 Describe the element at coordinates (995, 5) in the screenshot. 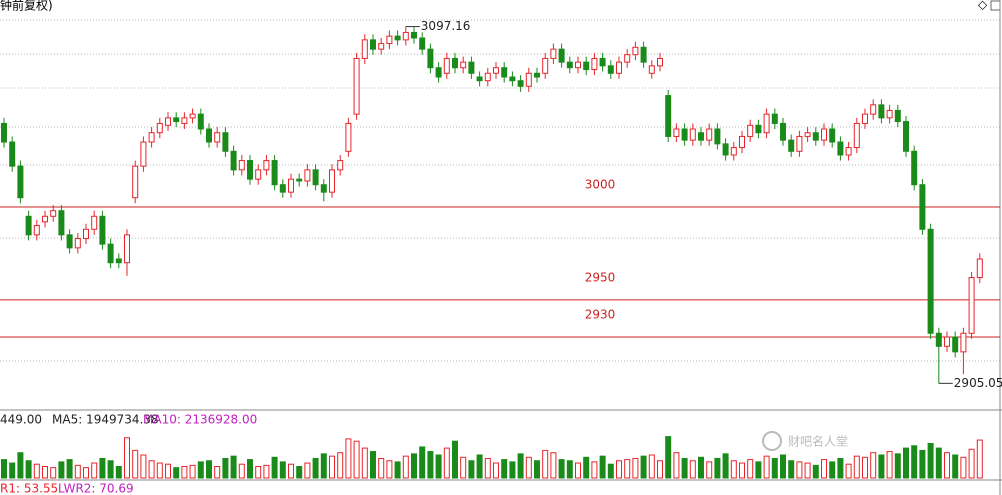

I see `icon` at that location.